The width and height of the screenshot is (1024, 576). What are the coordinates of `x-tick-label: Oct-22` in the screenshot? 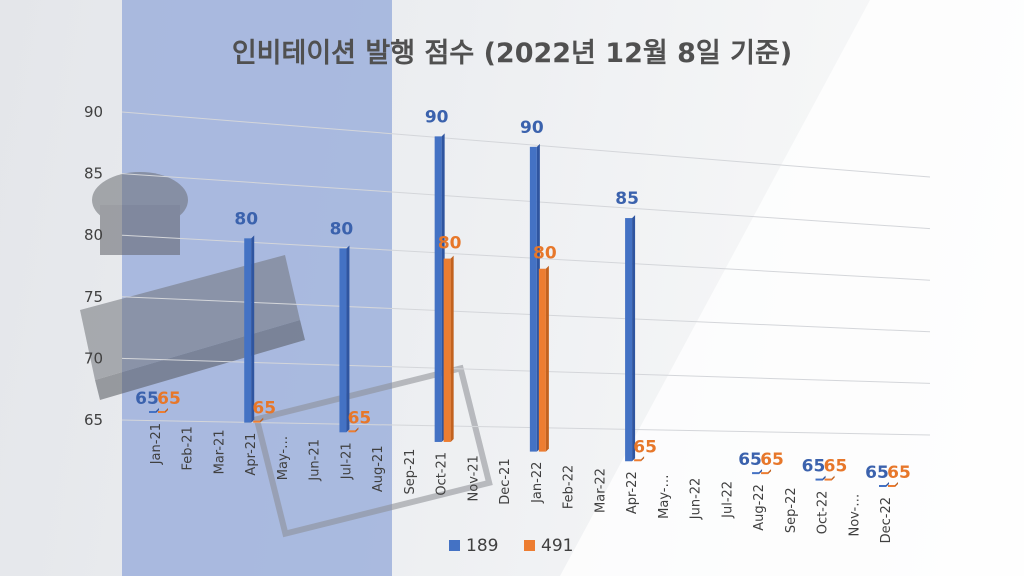 It's located at (823, 513).